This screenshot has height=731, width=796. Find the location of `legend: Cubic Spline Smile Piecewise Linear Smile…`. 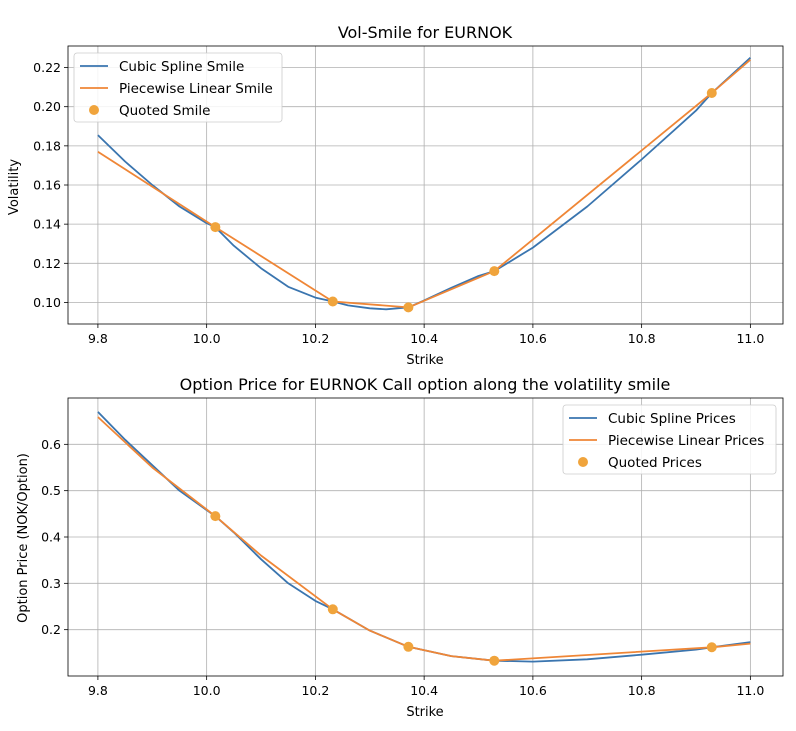

legend: Cubic Spline Smile Piecewise Linear Smile… is located at coordinates (178, 87).